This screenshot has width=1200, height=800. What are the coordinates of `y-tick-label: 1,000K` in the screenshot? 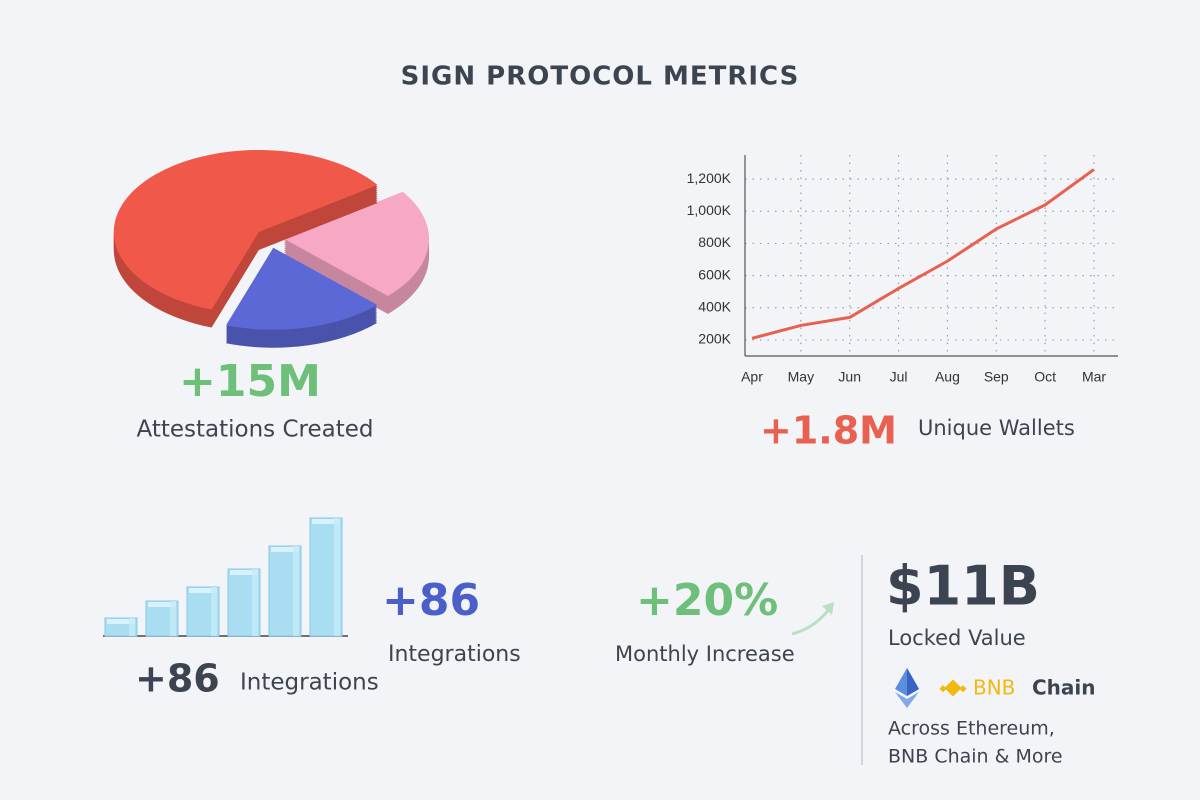 It's located at (709, 210).